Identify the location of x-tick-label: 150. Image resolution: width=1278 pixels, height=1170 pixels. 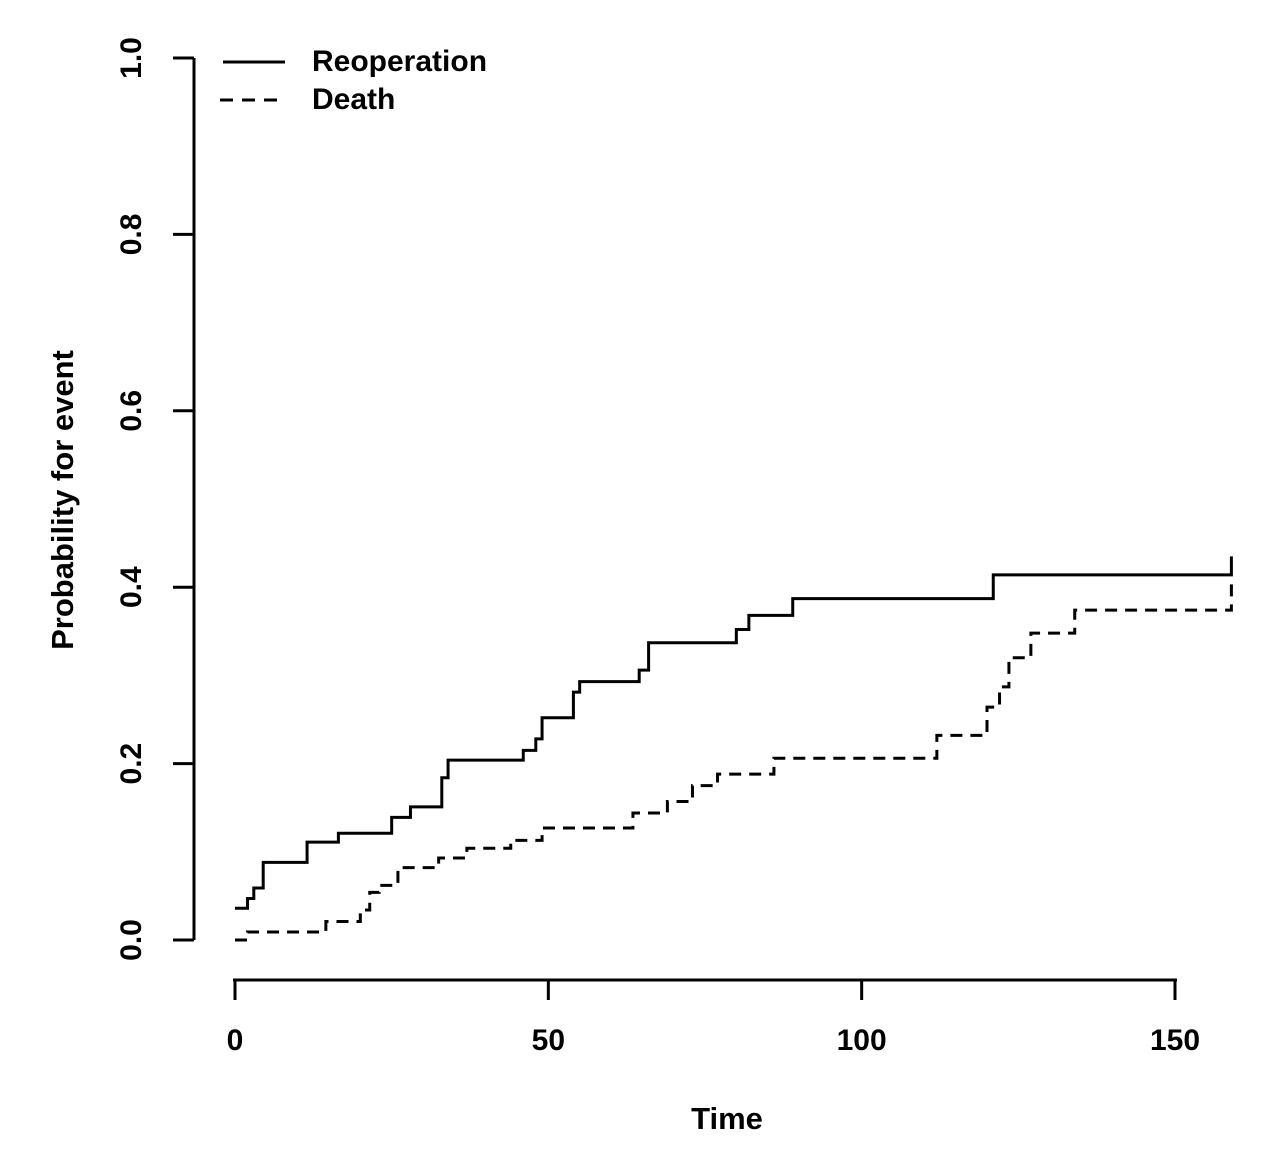
(1175, 1040).